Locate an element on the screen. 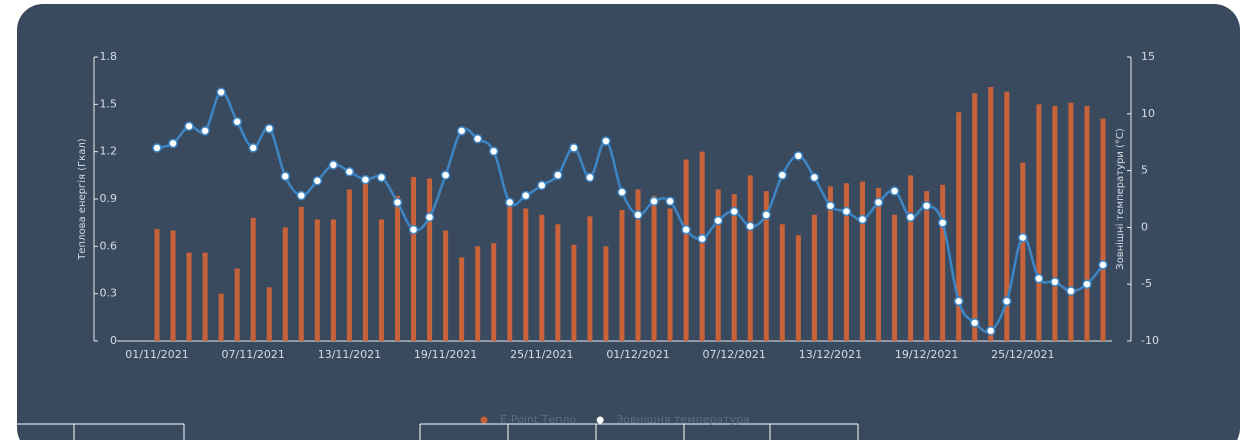 The image size is (1240, 440). x-tick-label: 01/11/2021 is located at coordinates (156, 354).